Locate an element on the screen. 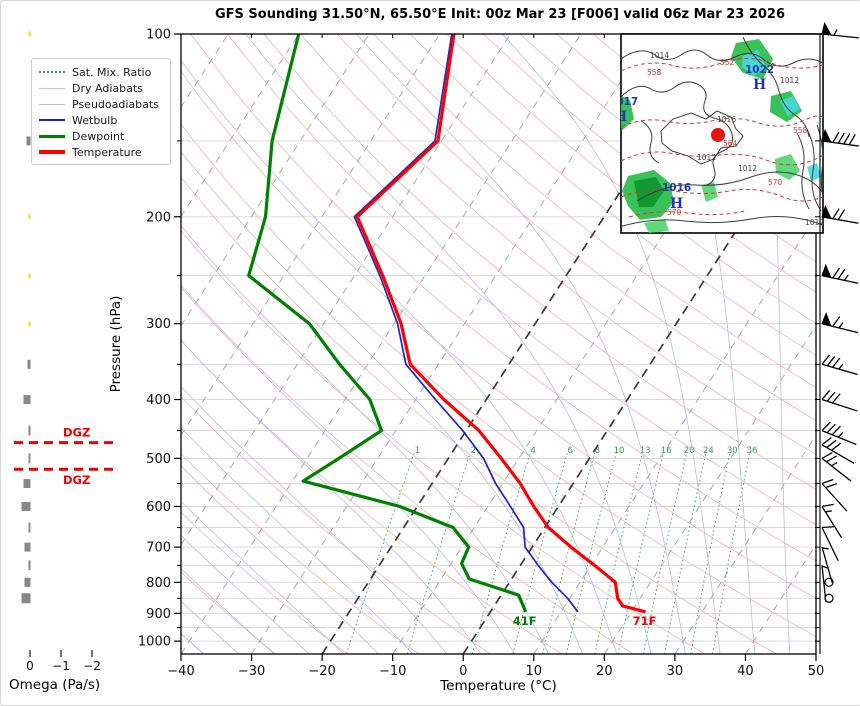 Image resolution: width=860 pixels, height=706 pixels. map-contour-label: 558 is located at coordinates (800, 130).